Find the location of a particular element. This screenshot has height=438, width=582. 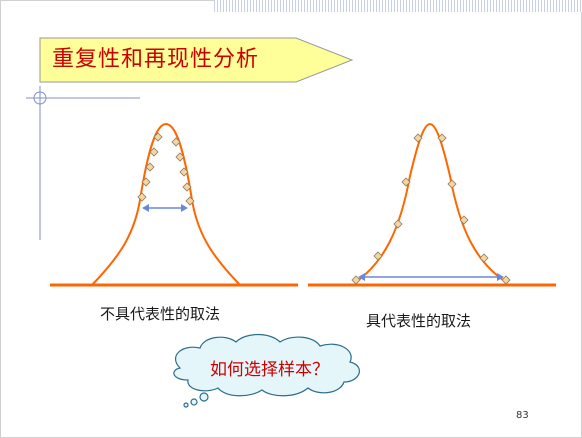

title-arrow-shape is located at coordinates (196, 60).